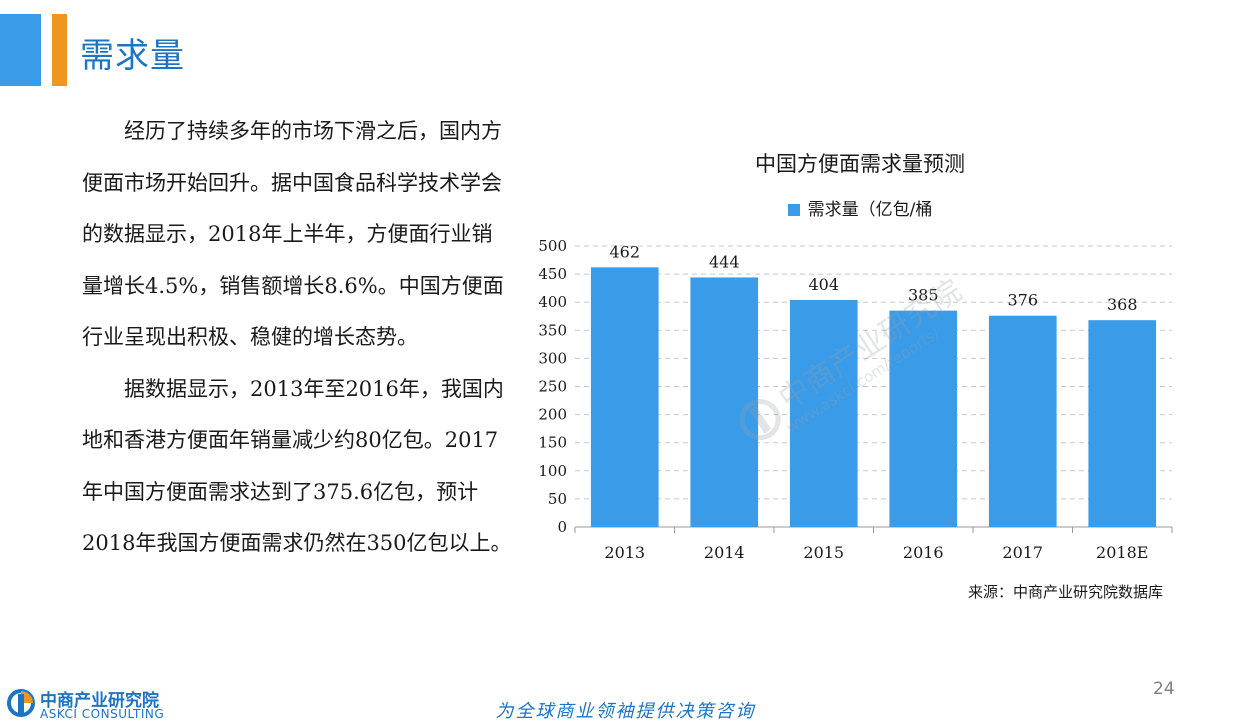 This screenshot has height=726, width=1251. What do you see at coordinates (870, 210) in the screenshot?
I see `legend-label: 需求量（亿包/桶` at bounding box center [870, 210].